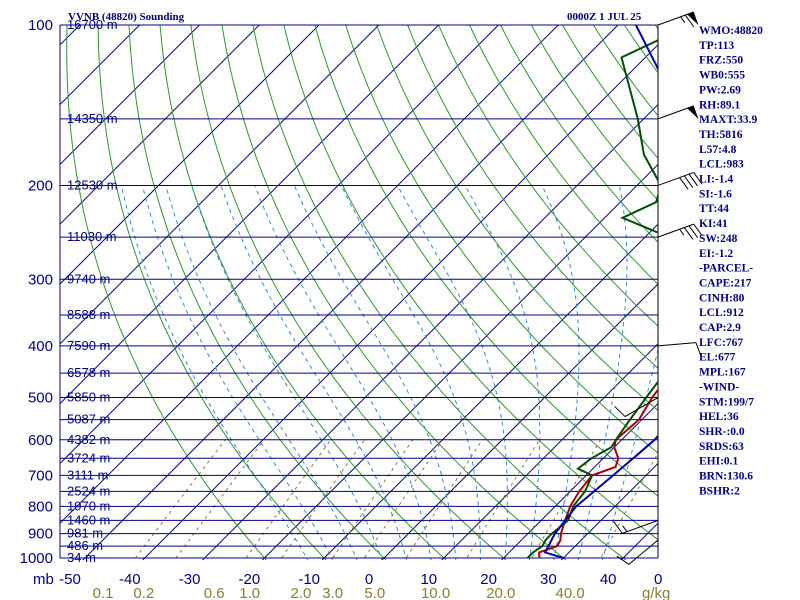 The width and height of the screenshot is (800, 600). Describe the element at coordinates (88, 419) in the screenshot. I see `height-label: 5087 m` at that location.